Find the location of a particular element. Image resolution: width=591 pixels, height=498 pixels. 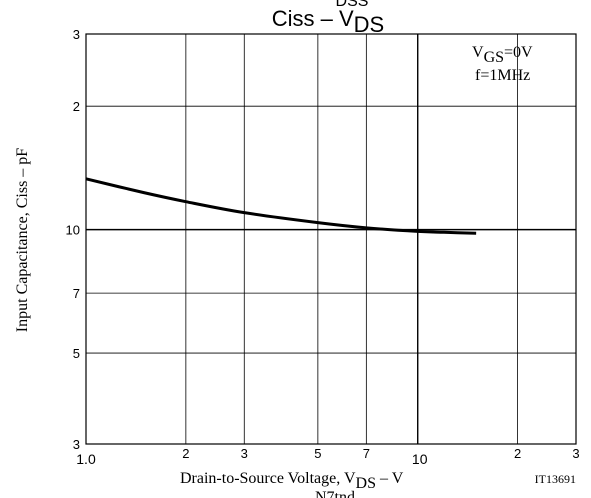

x-tick-labels: 1.0 2 3 5 7 10 2 3 is located at coordinates (327, 456).